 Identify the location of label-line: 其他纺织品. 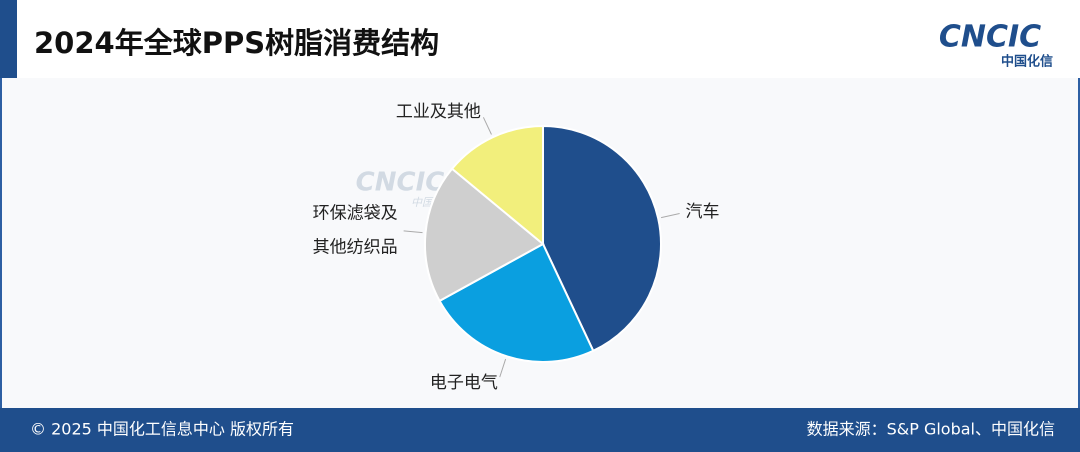
(355, 247).